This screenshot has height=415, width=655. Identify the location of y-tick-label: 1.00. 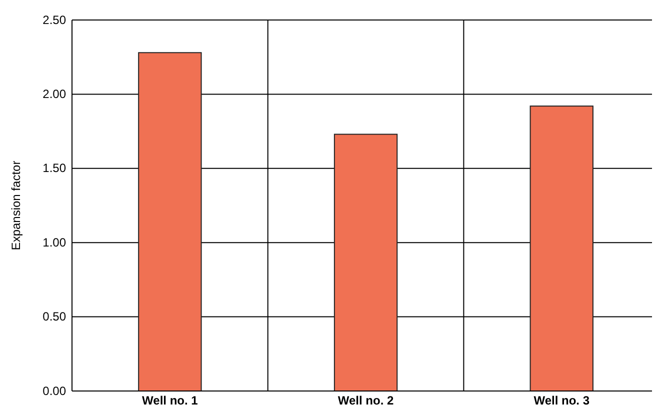
(54, 242).